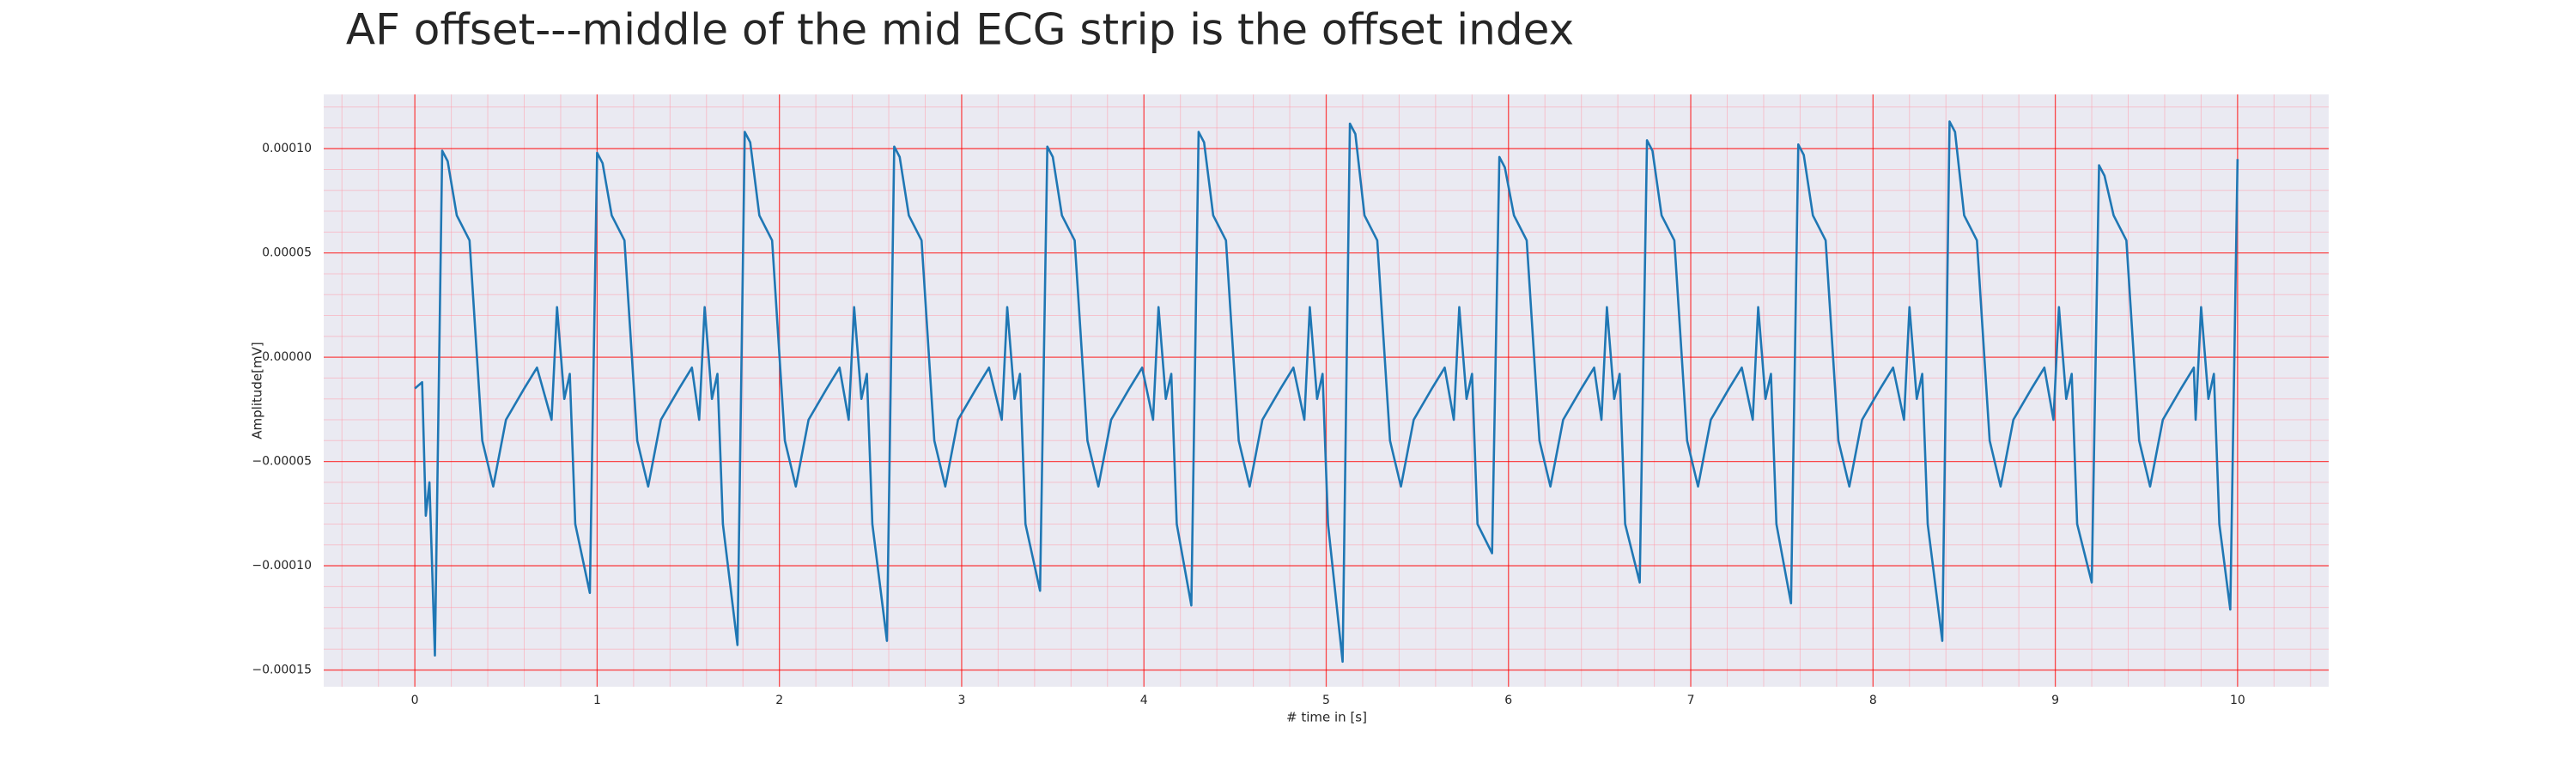  I want to click on x-tick-label: 4, so click(1144, 701).